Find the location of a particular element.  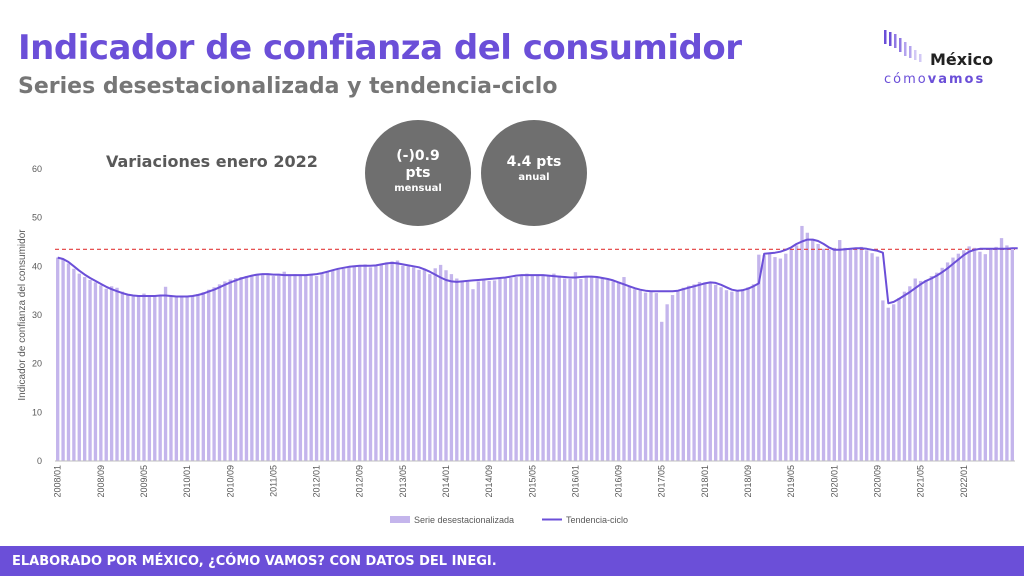

x-tick-label: 2008/09 is located at coordinates (101, 481).